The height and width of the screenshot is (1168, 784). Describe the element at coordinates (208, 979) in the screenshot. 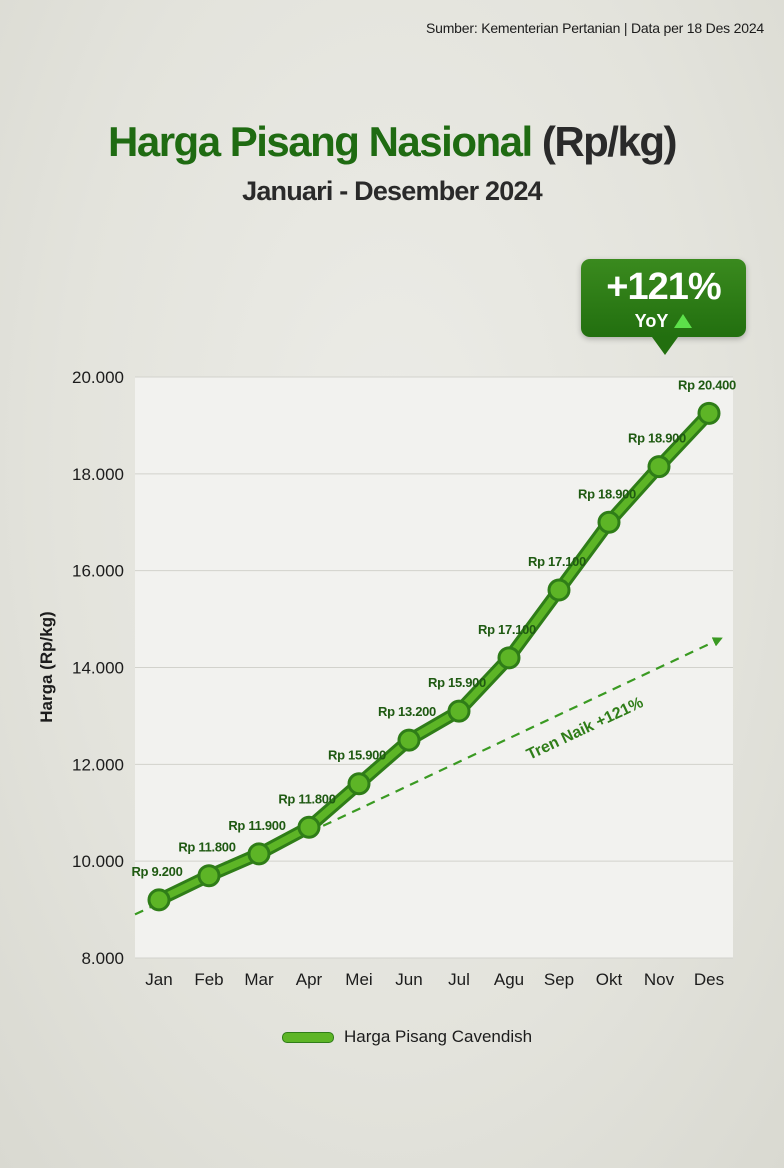

I see `x-tick-label: Feb` at that location.